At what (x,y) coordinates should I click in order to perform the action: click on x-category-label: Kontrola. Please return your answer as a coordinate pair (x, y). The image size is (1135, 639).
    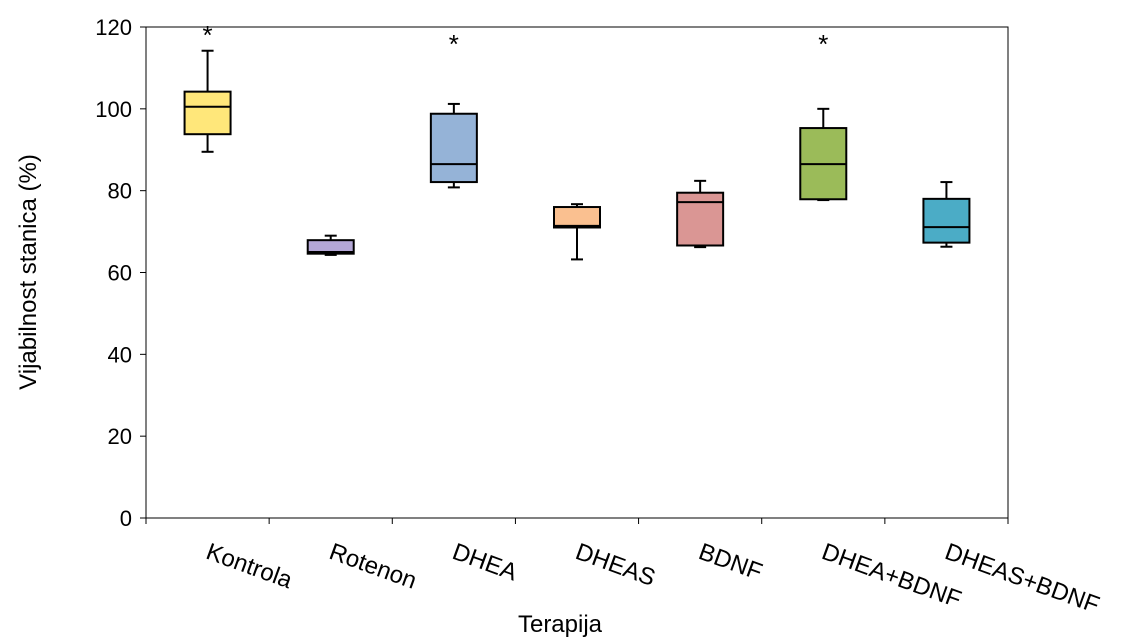
    Looking at the image, I should click on (250, 566).